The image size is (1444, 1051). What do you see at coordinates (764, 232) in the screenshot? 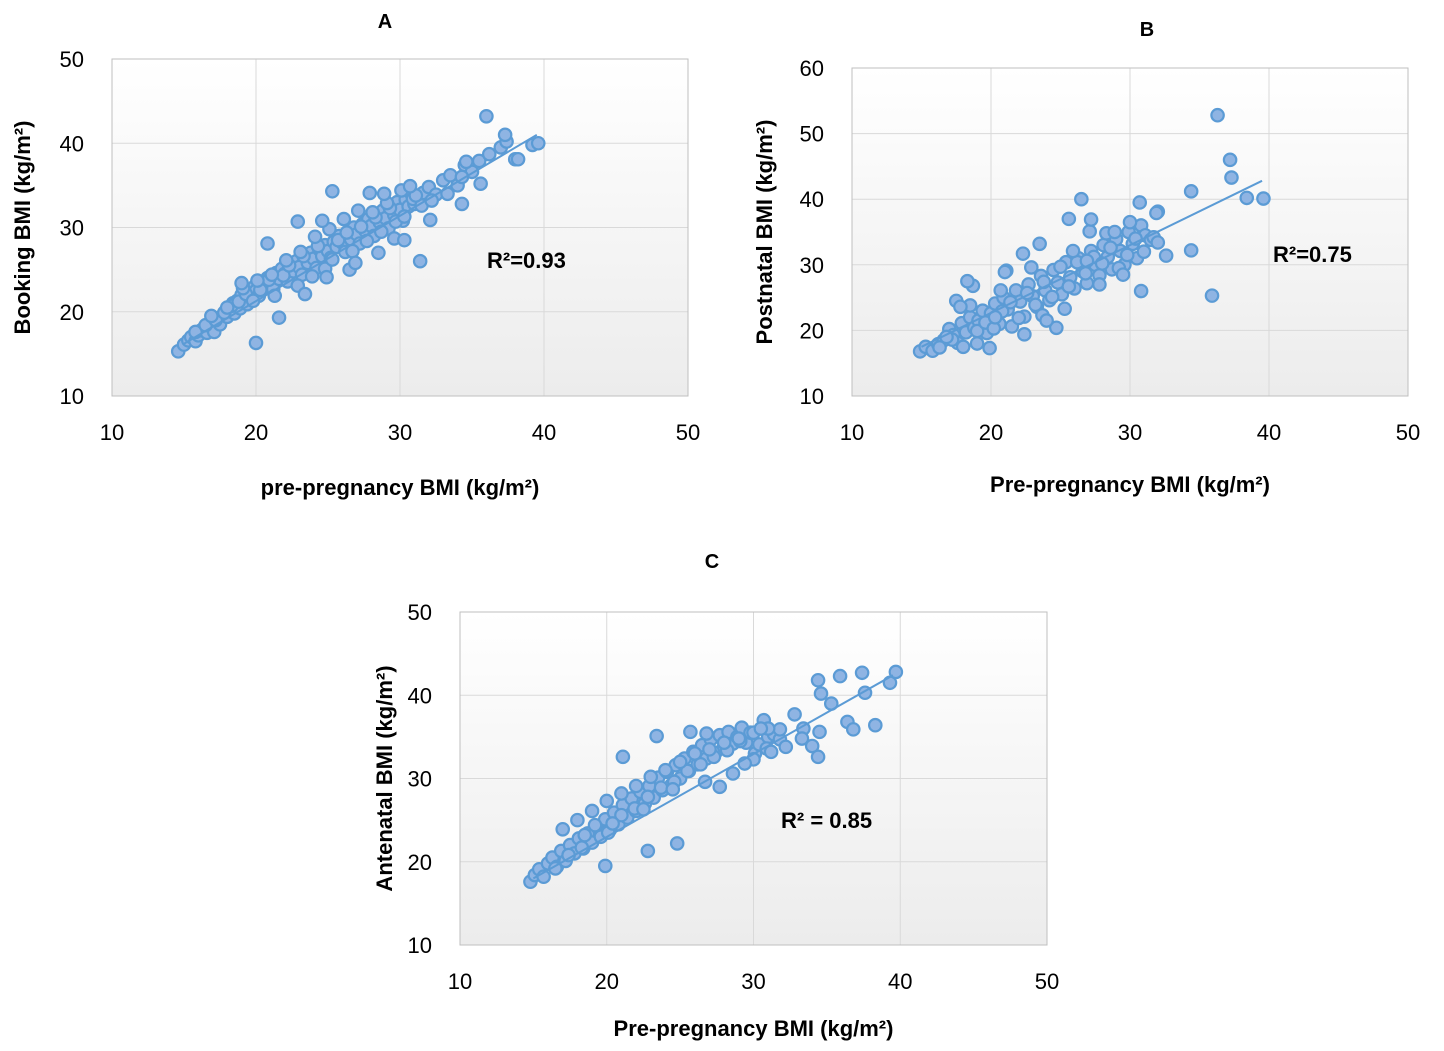
I see `y-axis-title: Postnatal BMI (kg/m²)` at bounding box center [764, 232].